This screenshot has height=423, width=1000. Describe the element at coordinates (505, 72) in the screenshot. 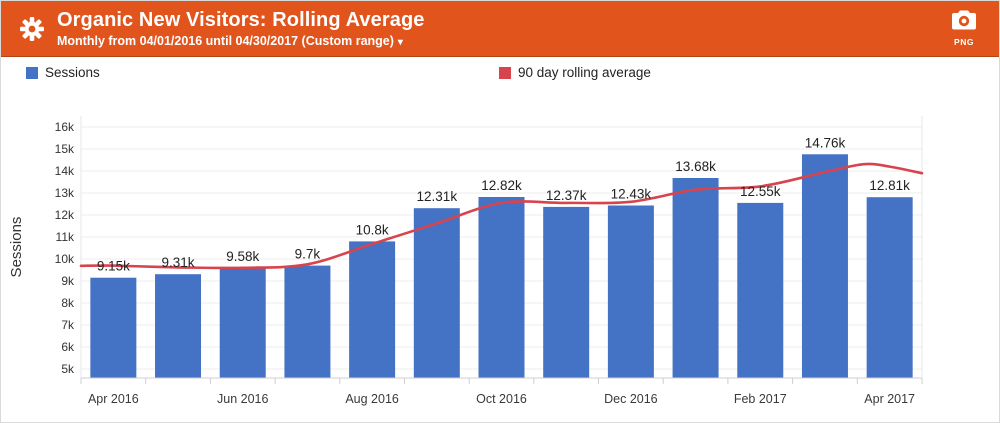

I see `rolling-average-swatch-icon` at that location.